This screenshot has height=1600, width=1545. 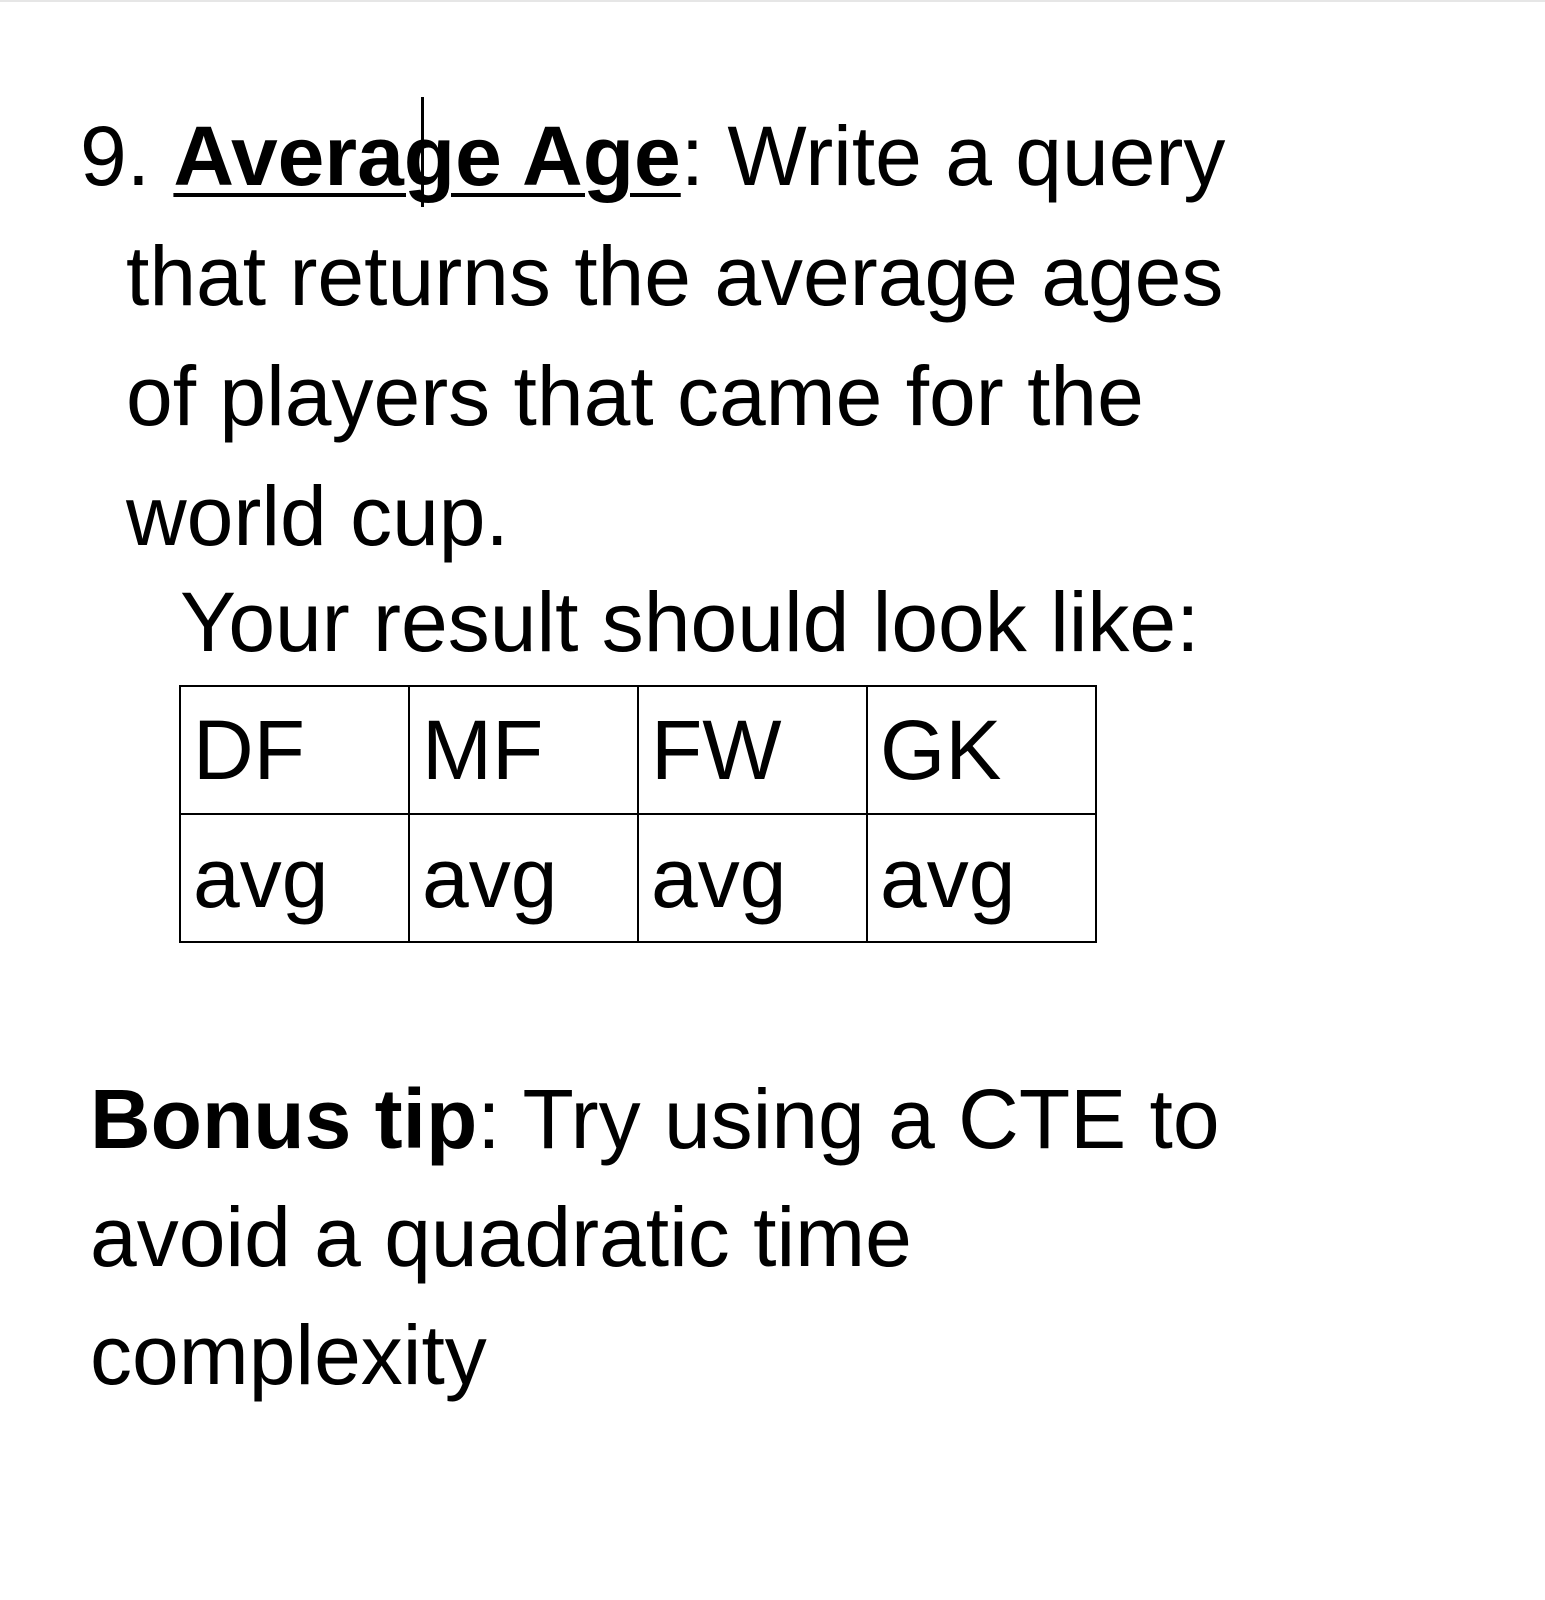 What do you see at coordinates (976, 156) in the screenshot?
I see `question-line-1-text: Write a query` at bounding box center [976, 156].